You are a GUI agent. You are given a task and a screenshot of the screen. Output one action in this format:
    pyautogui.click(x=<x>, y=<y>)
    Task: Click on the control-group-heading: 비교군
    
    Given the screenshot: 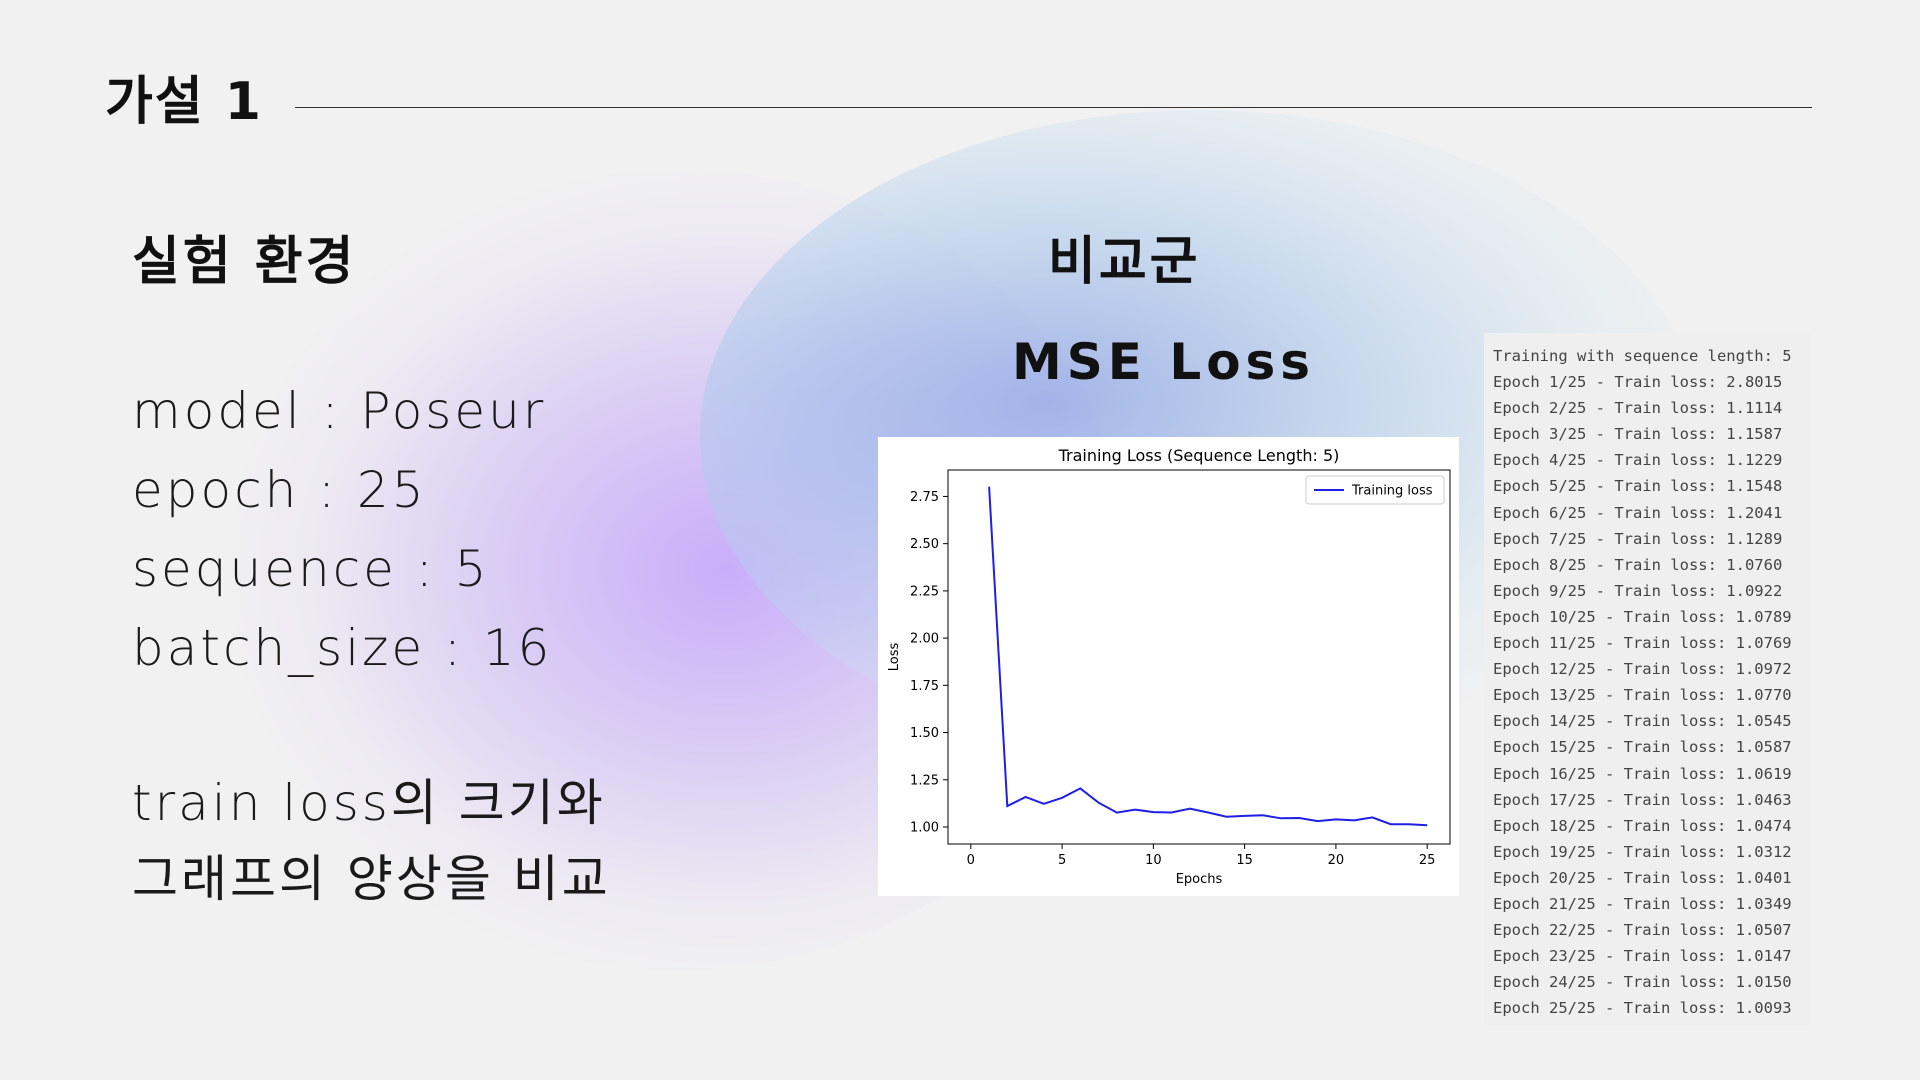 What is the action you would take?
    pyautogui.click(x=1124, y=262)
    